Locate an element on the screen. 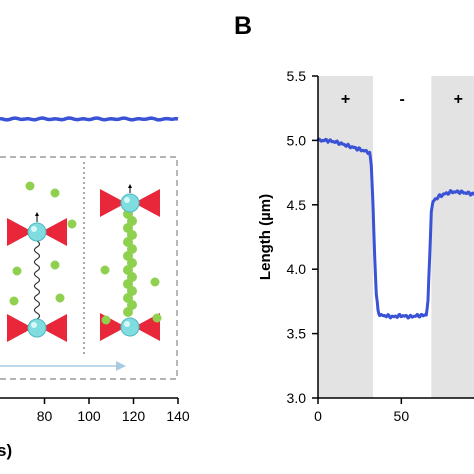 This screenshot has height=474, width=474. panel-b-y-tick-label: 3.0 is located at coordinates (297, 398).